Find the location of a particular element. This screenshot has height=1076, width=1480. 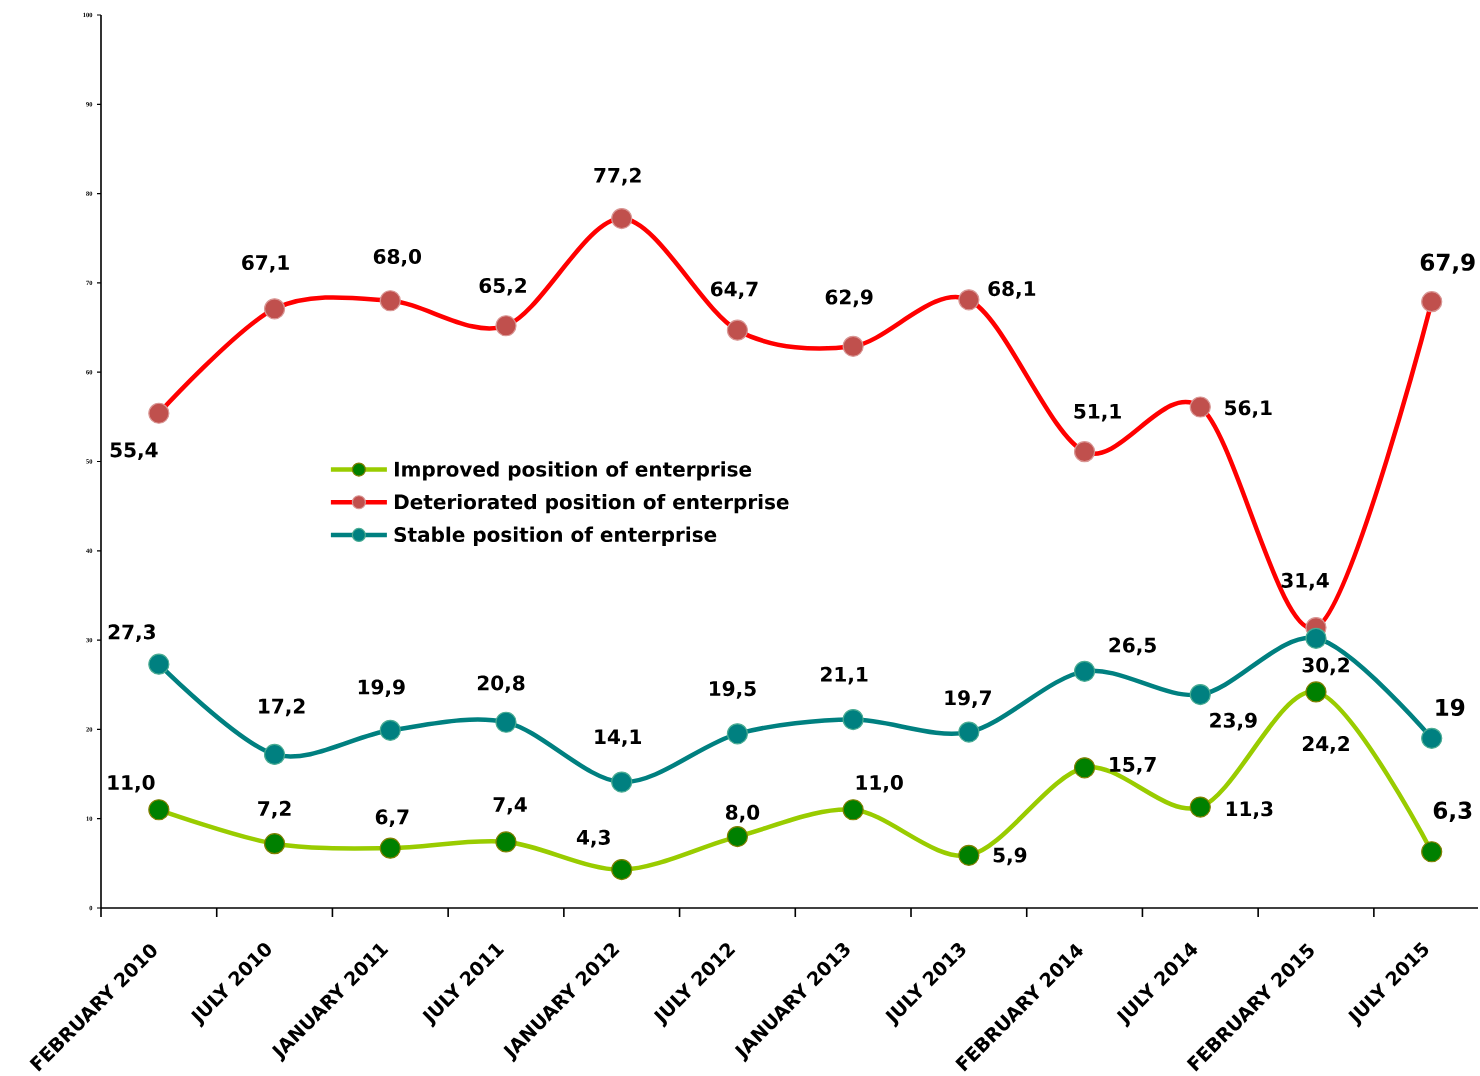

data-label: 20,8 is located at coordinates (501, 684).